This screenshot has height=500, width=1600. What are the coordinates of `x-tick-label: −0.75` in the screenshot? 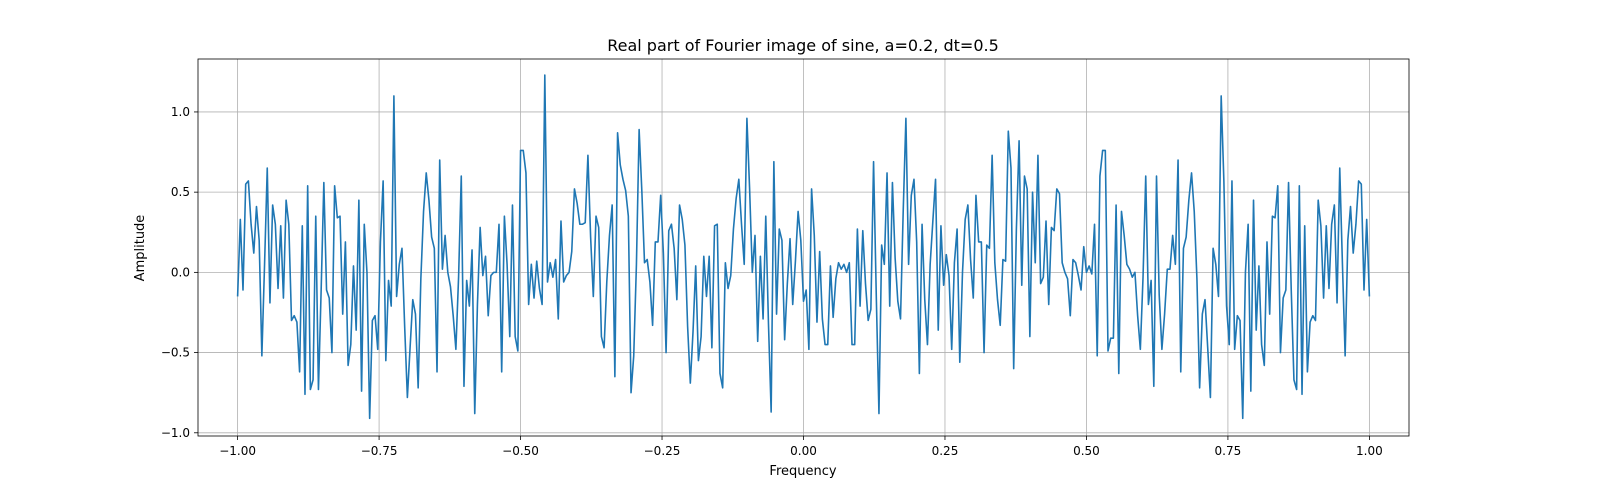 It's located at (379, 451).